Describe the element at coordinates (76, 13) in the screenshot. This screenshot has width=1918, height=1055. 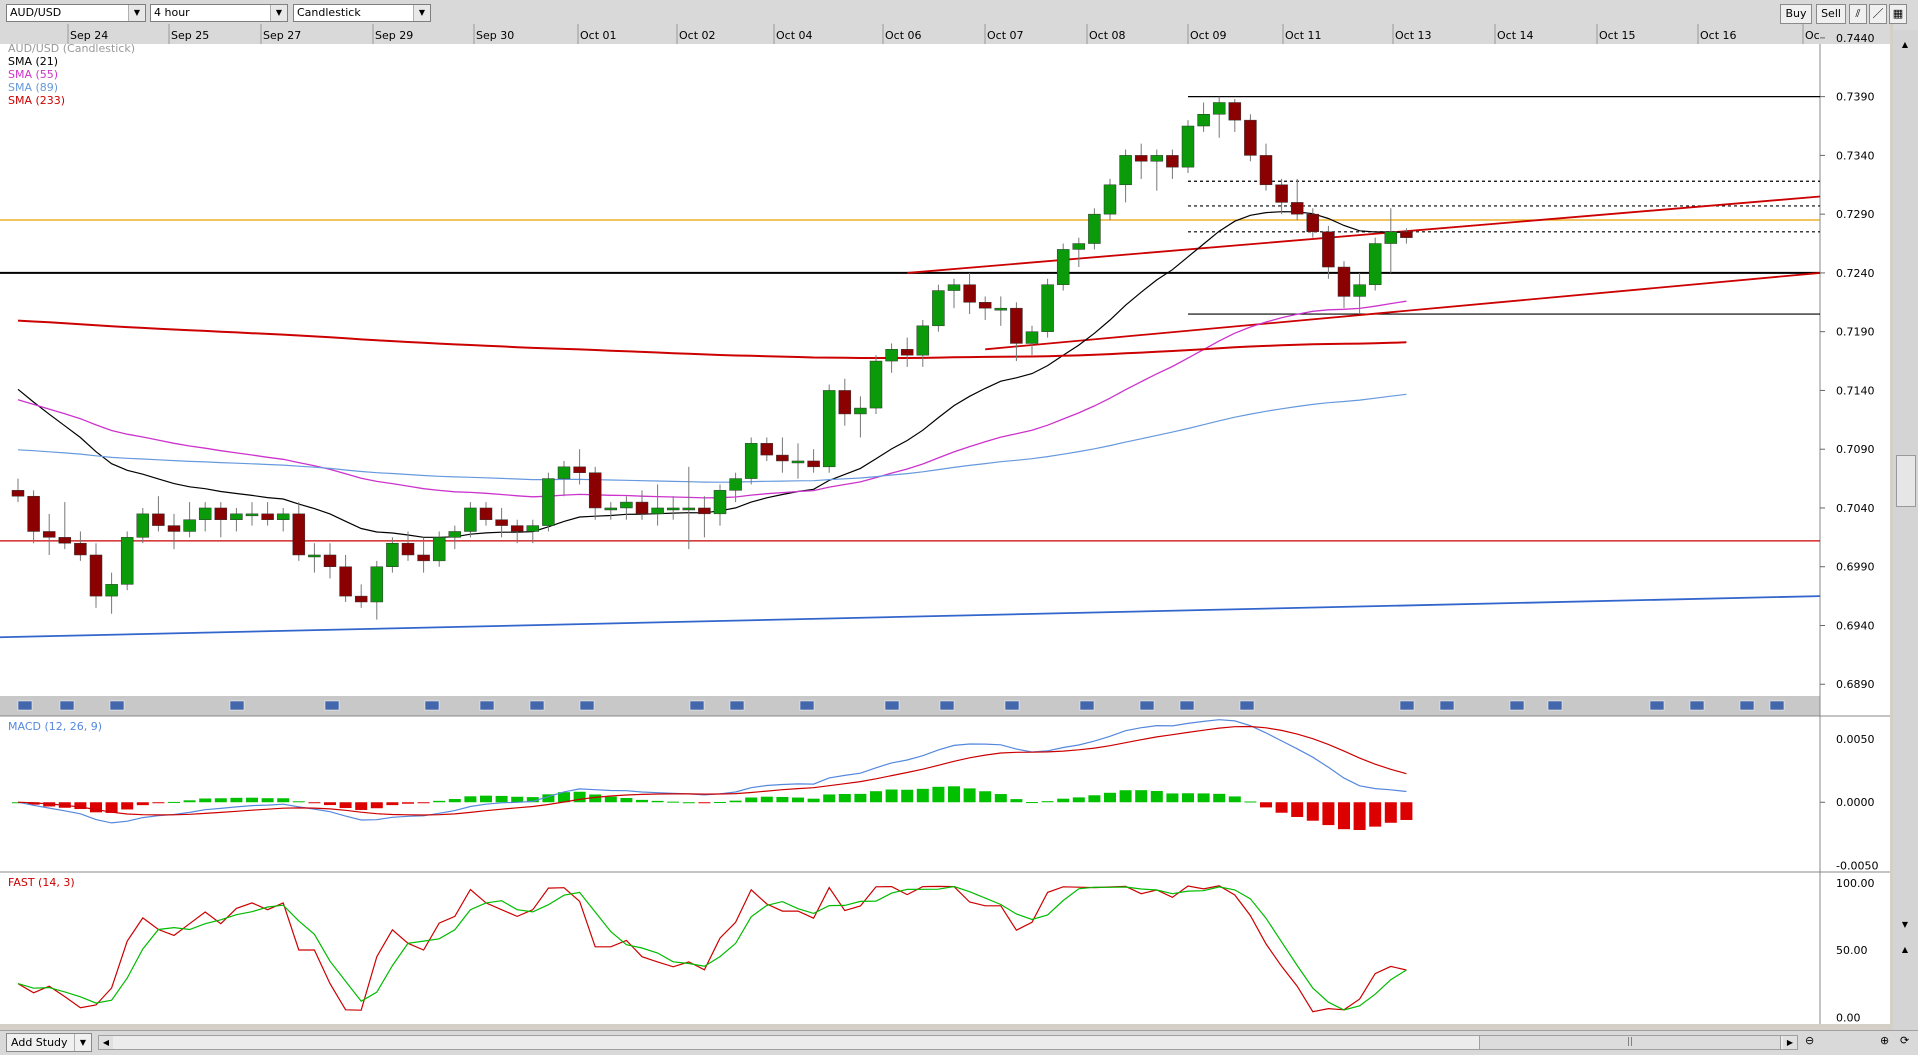
I see `symbol-select: AUD/USD ▼` at that location.